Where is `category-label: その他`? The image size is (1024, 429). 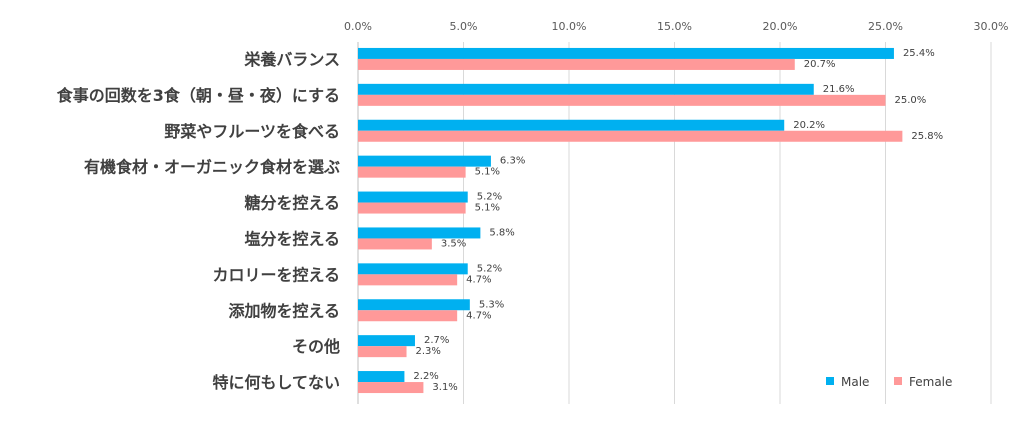 category-label: その他 is located at coordinates (316, 346).